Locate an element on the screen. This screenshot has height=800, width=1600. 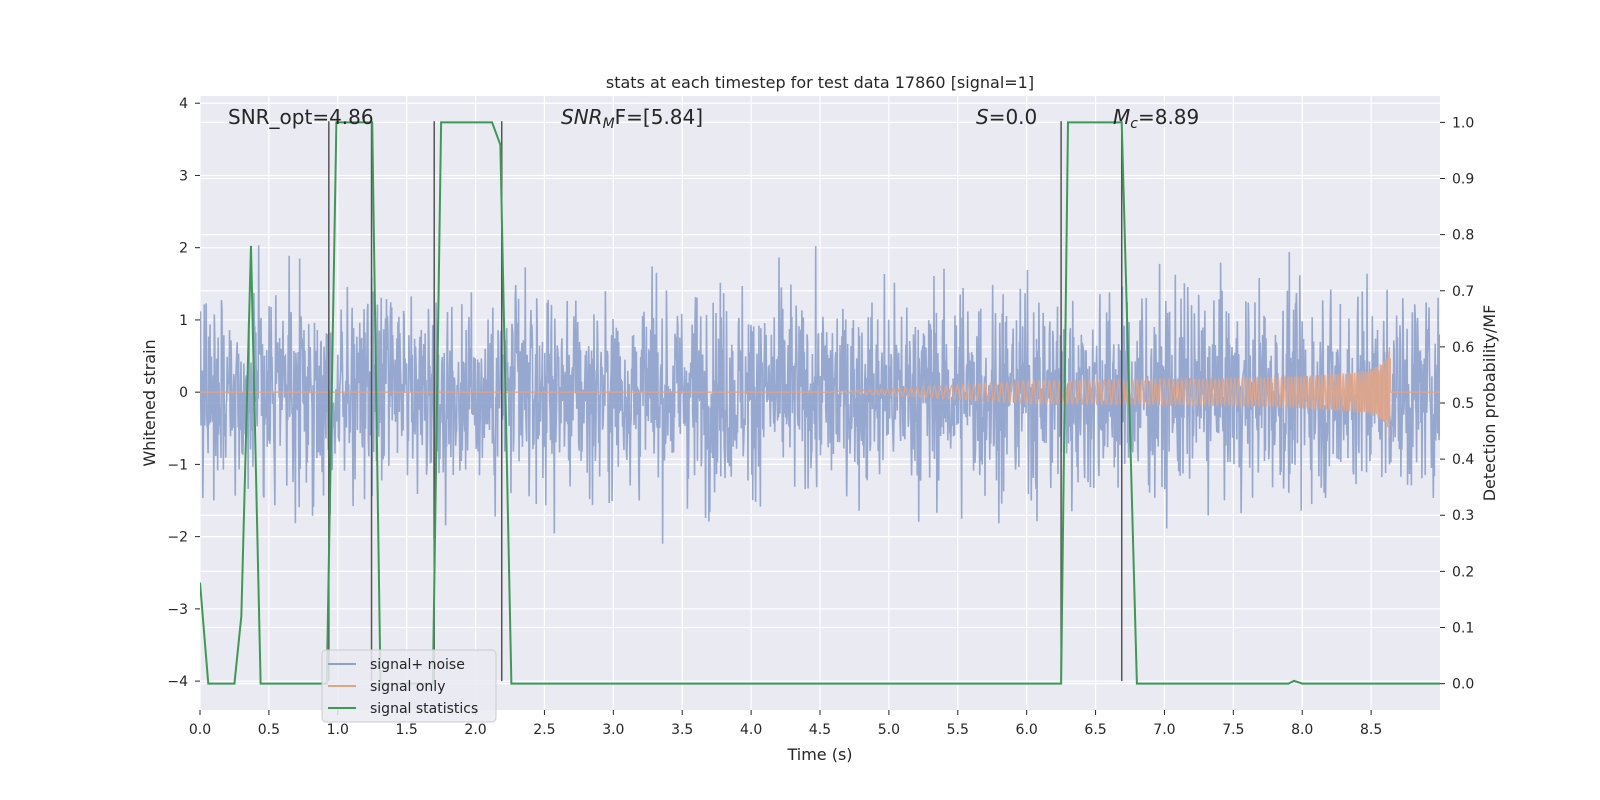
annotation-mc: Mc=8.89 is located at coordinates (1156, 118).